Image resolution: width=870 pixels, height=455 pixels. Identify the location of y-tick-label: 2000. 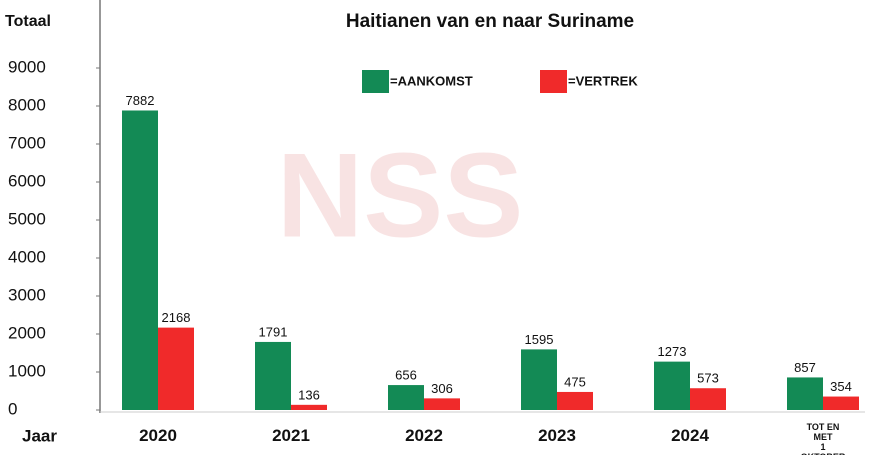
(27, 332).